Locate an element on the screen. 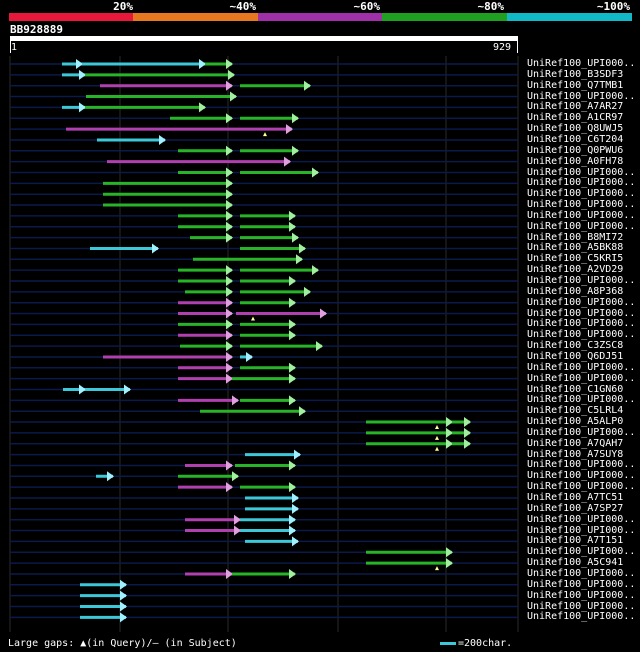 The width and height of the screenshot is (640, 652). query-id: BB928889 is located at coordinates (36, 29).